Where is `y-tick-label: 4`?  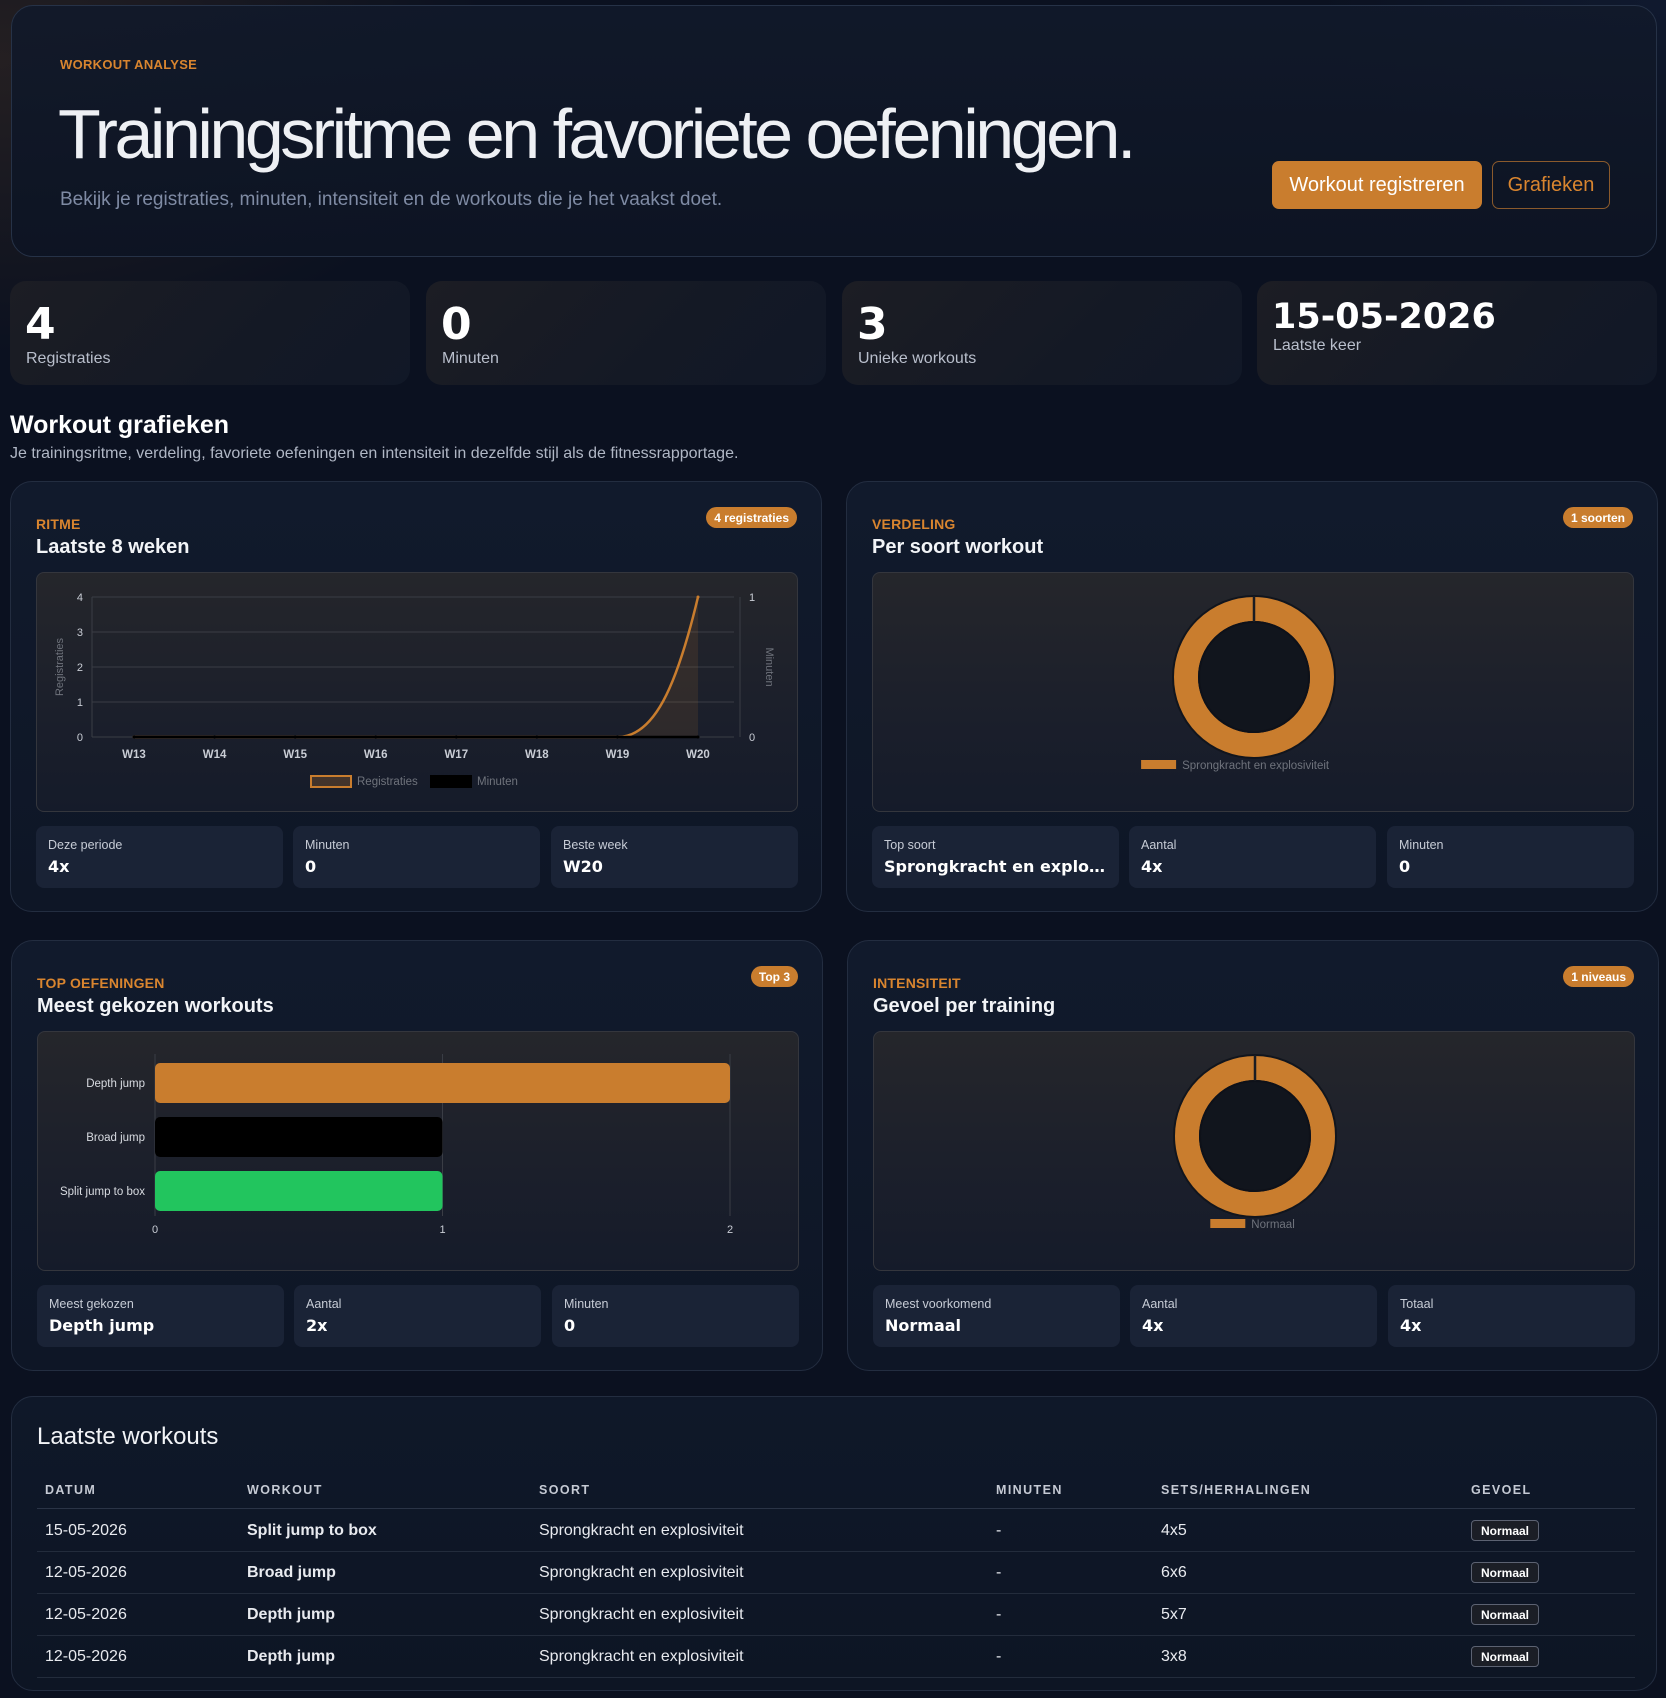
y-tick-label: 4 is located at coordinates (80, 598).